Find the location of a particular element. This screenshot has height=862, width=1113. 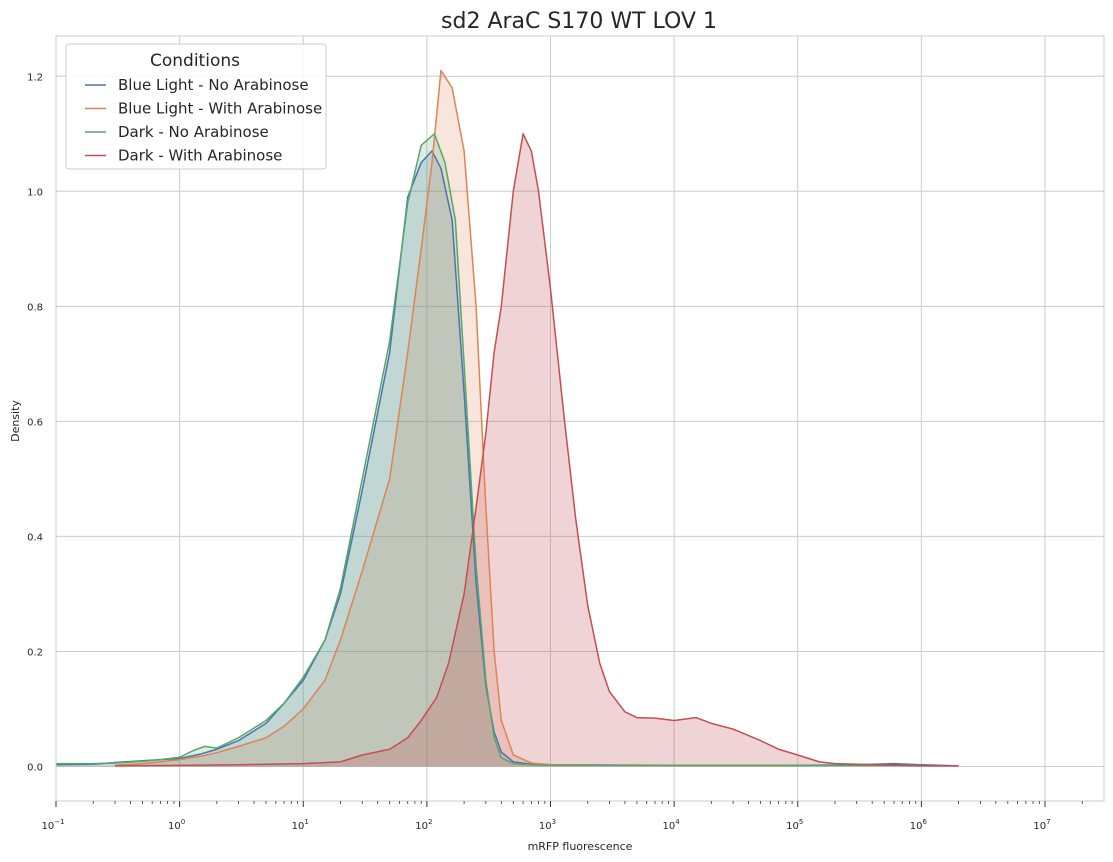

y-axis-label: Density is located at coordinates (15, 421).